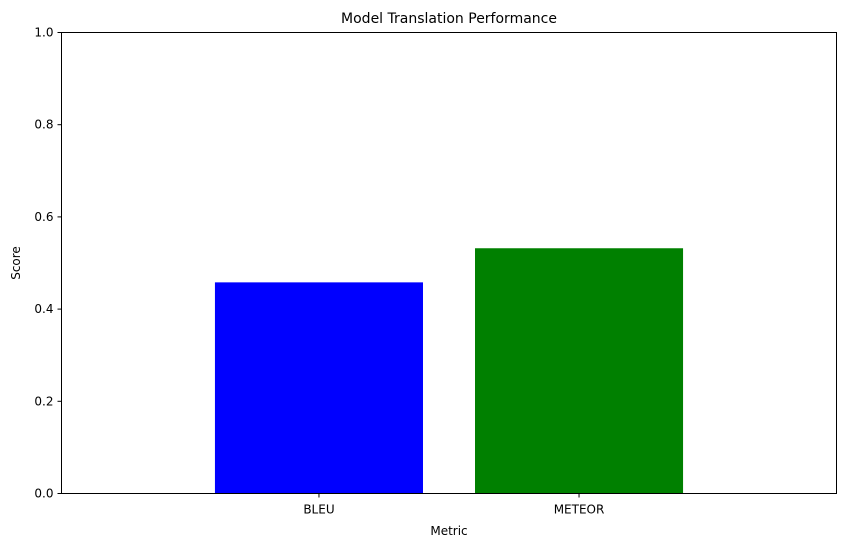 Image resolution: width=846 pixels, height=547 pixels. Describe the element at coordinates (43, 309) in the screenshot. I see `y-tick-label: 0.4` at that location.